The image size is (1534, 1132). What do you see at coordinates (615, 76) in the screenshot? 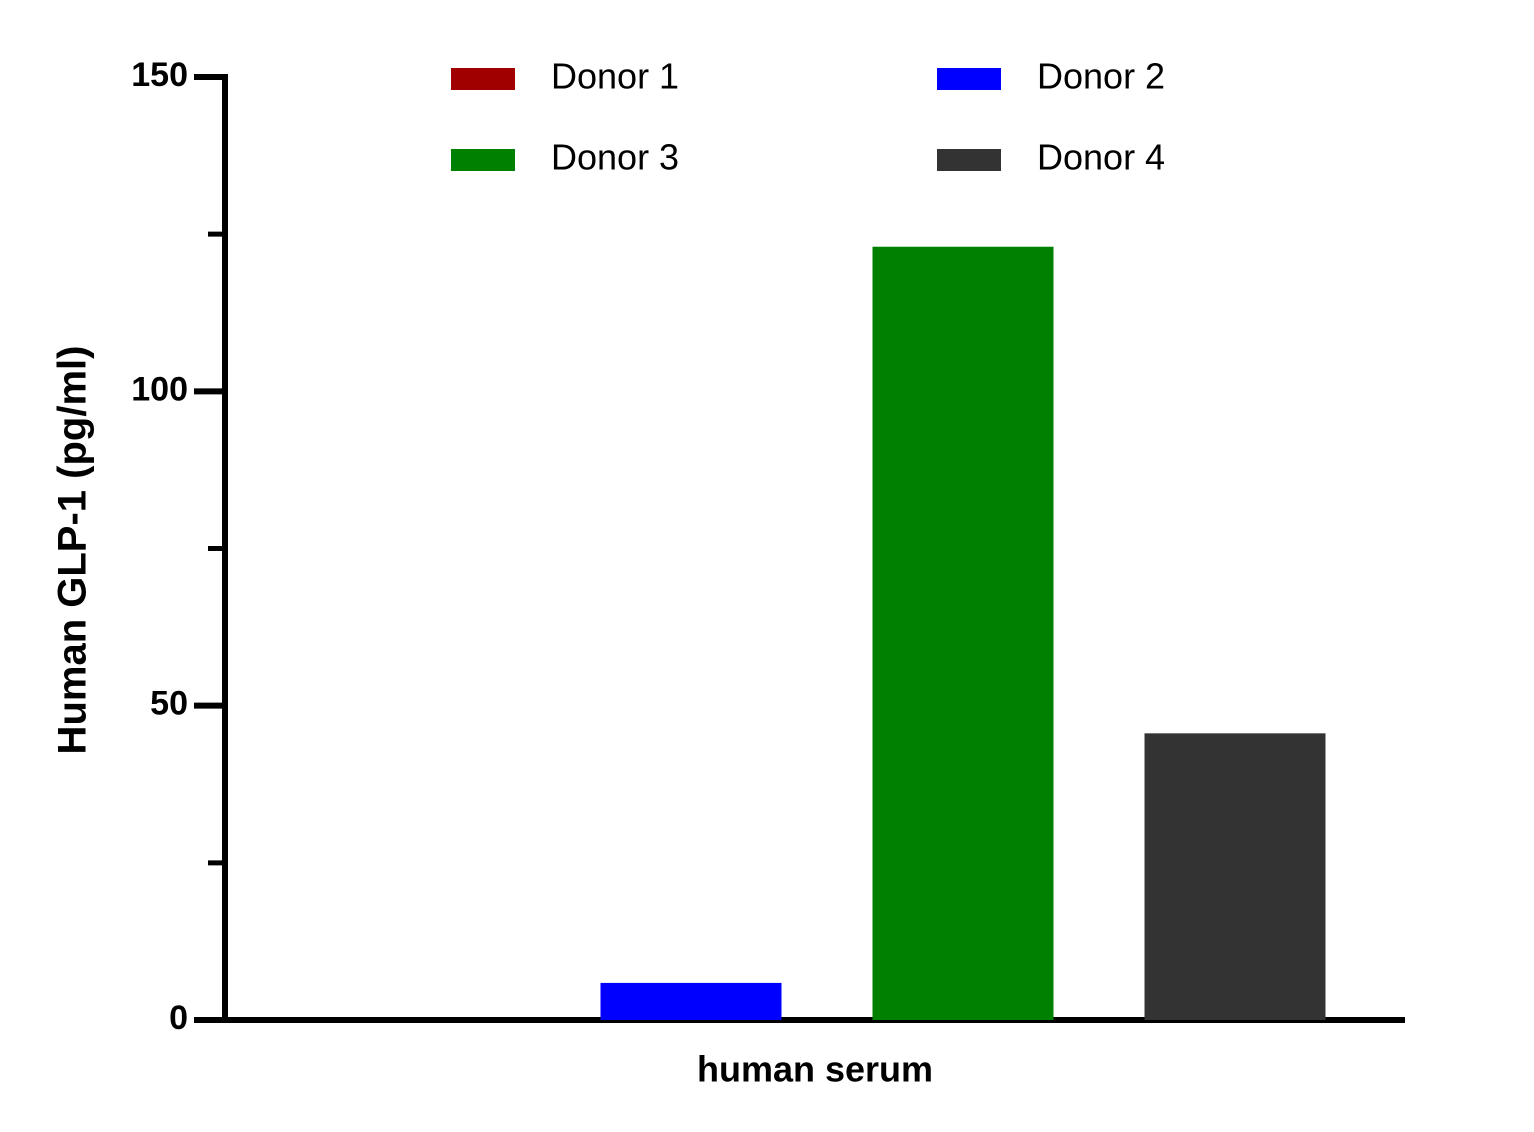
I see `legend-label: Donor 1` at bounding box center [615, 76].